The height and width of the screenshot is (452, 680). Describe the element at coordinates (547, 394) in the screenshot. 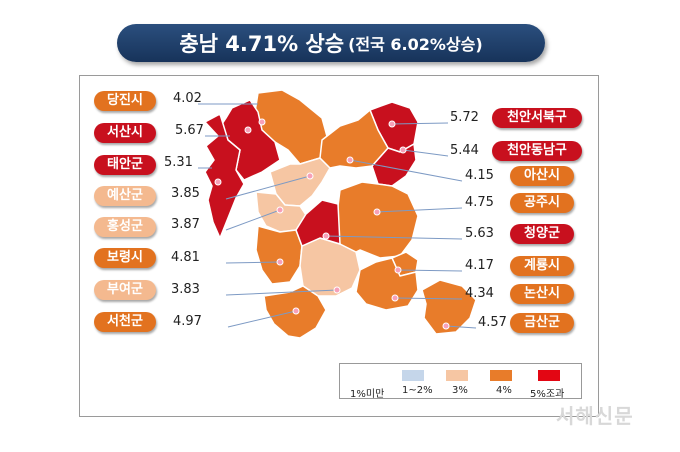

I see `legend-label: 5%조과` at that location.